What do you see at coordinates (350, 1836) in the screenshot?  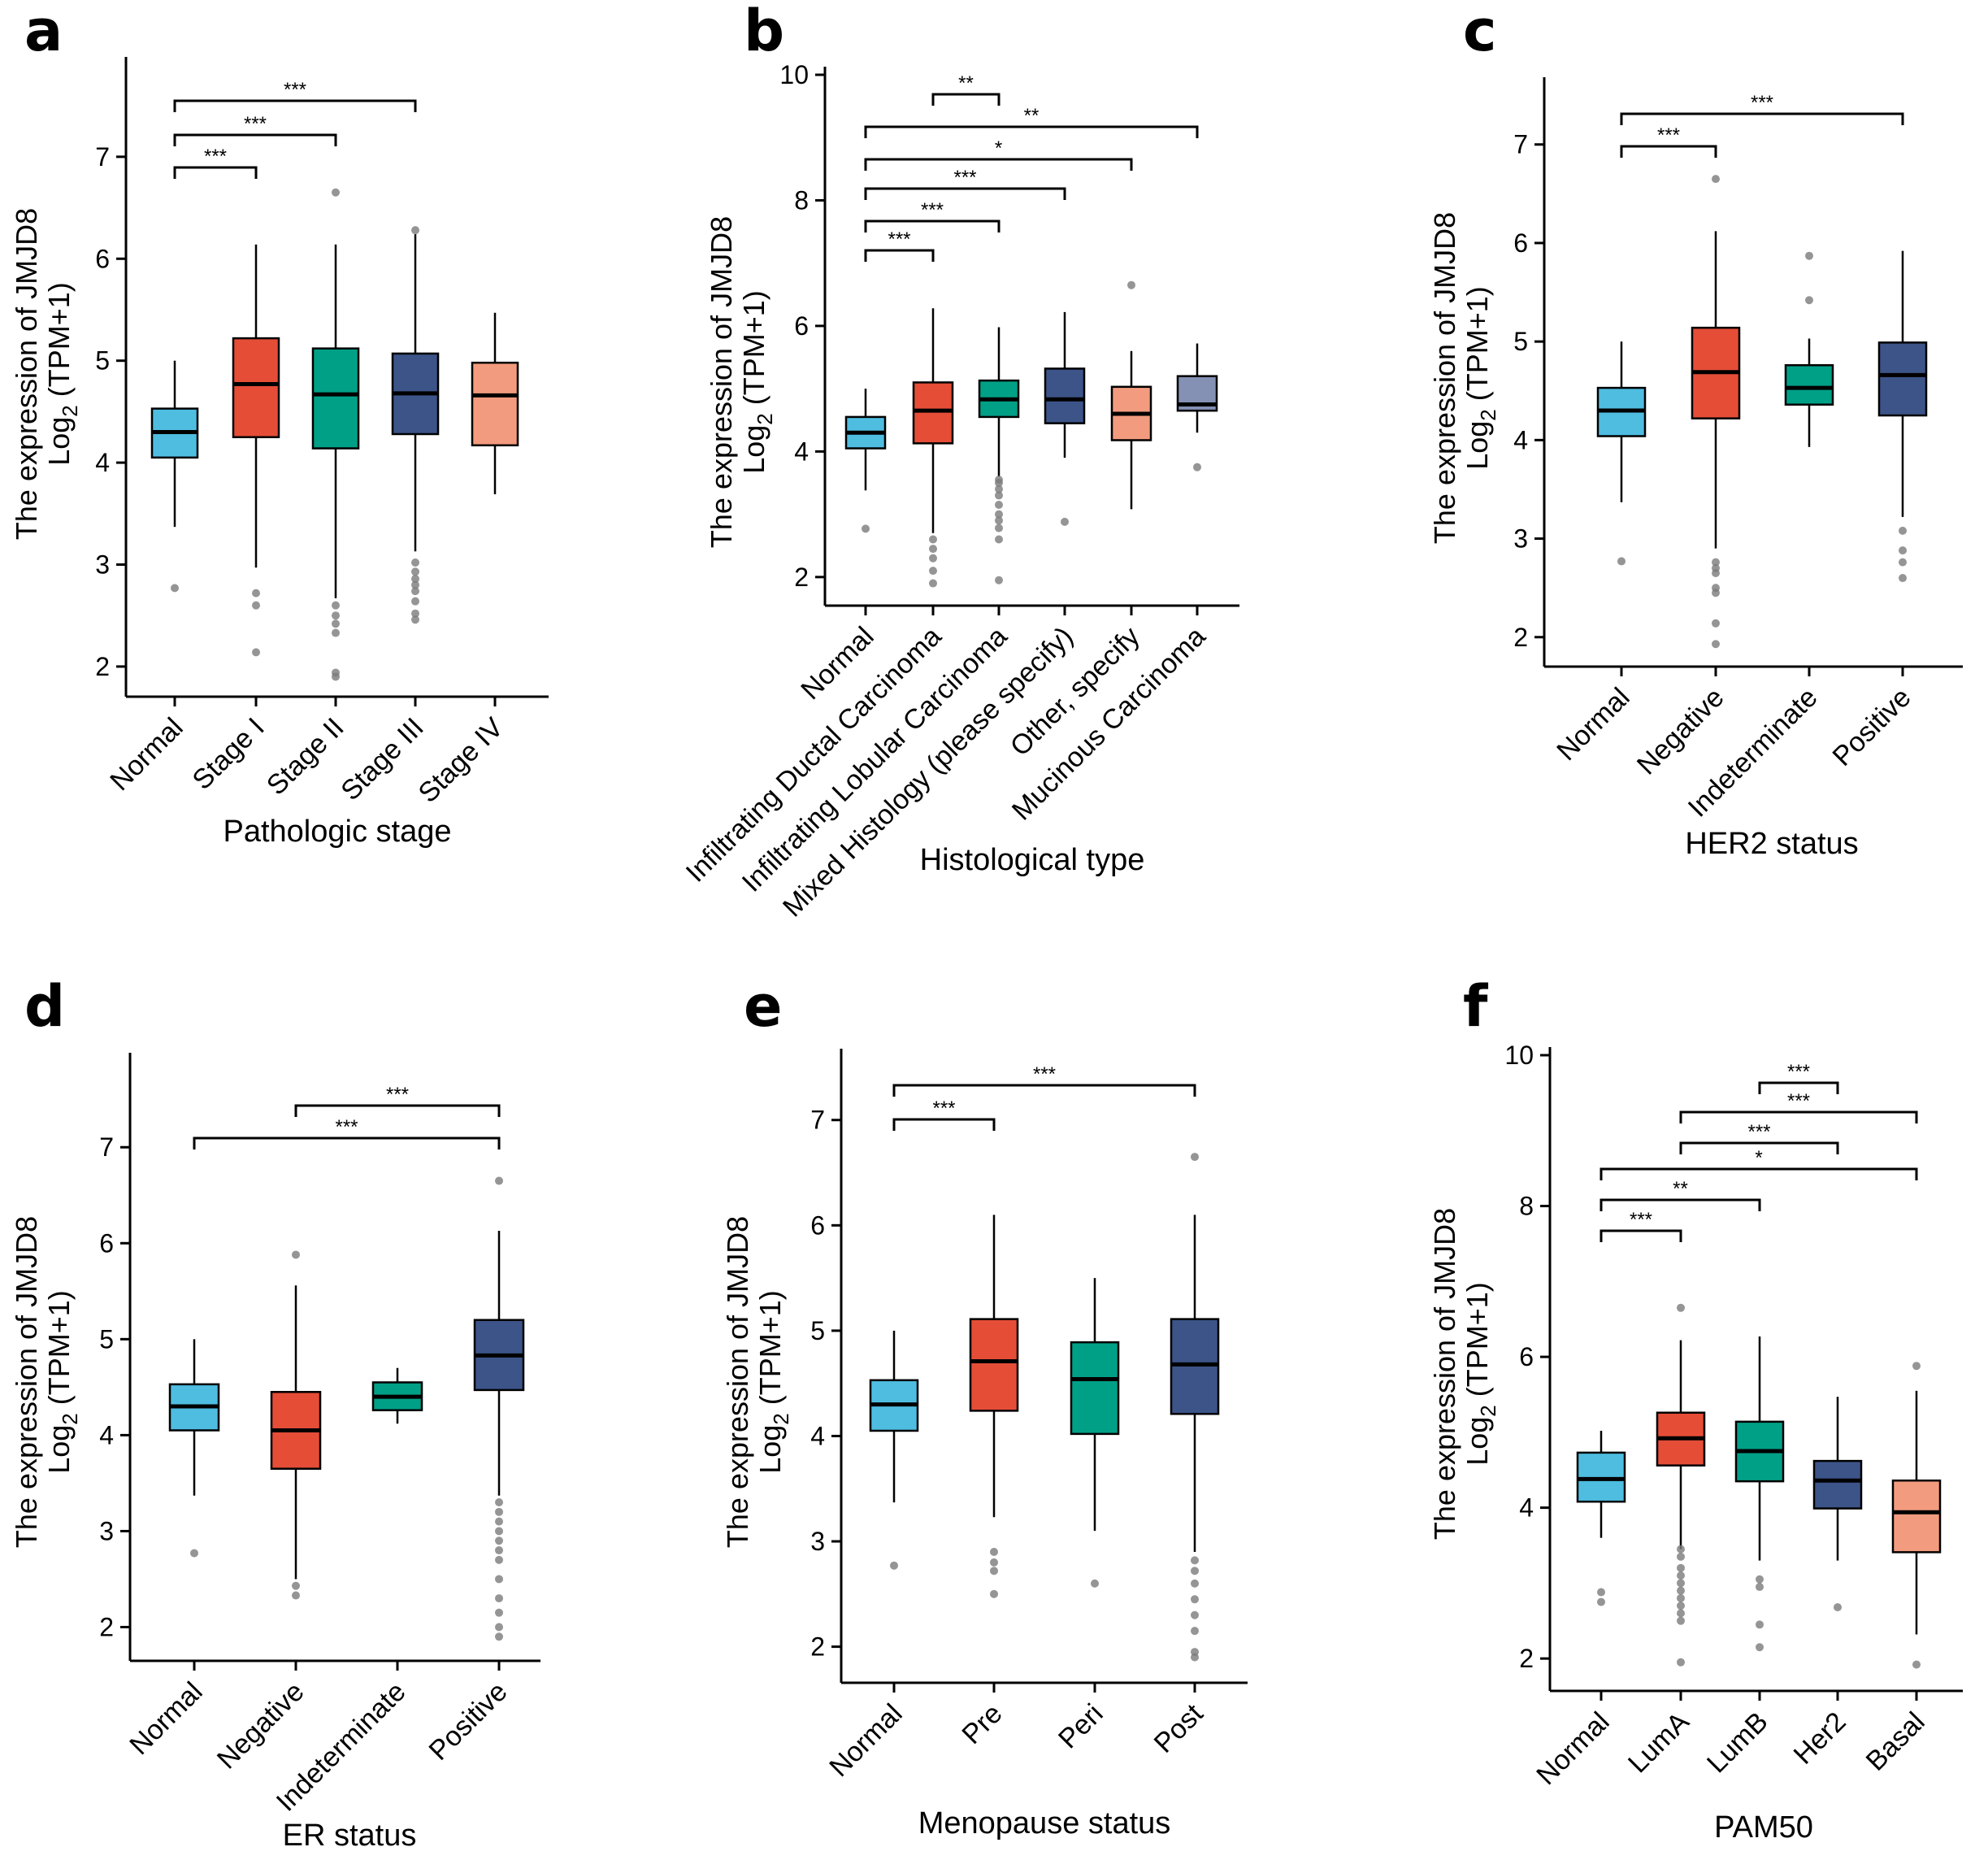 I see `x-axis-title: ER status` at bounding box center [350, 1836].